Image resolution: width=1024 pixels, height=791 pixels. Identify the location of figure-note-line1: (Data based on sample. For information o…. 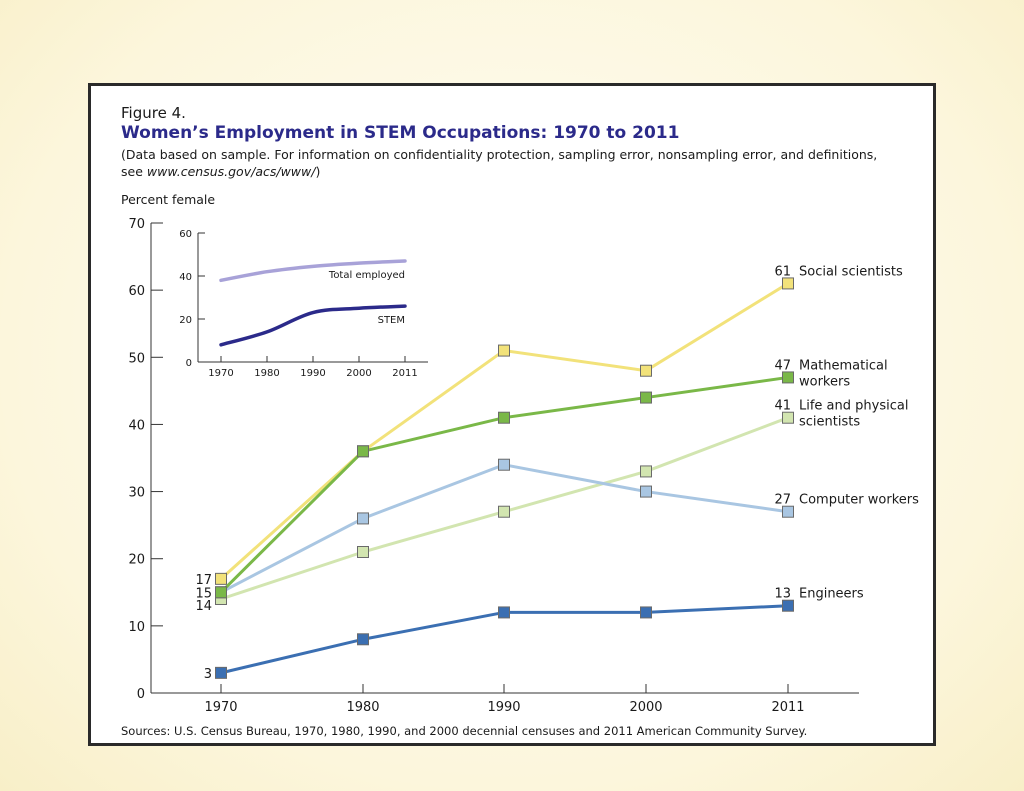
(499, 154).